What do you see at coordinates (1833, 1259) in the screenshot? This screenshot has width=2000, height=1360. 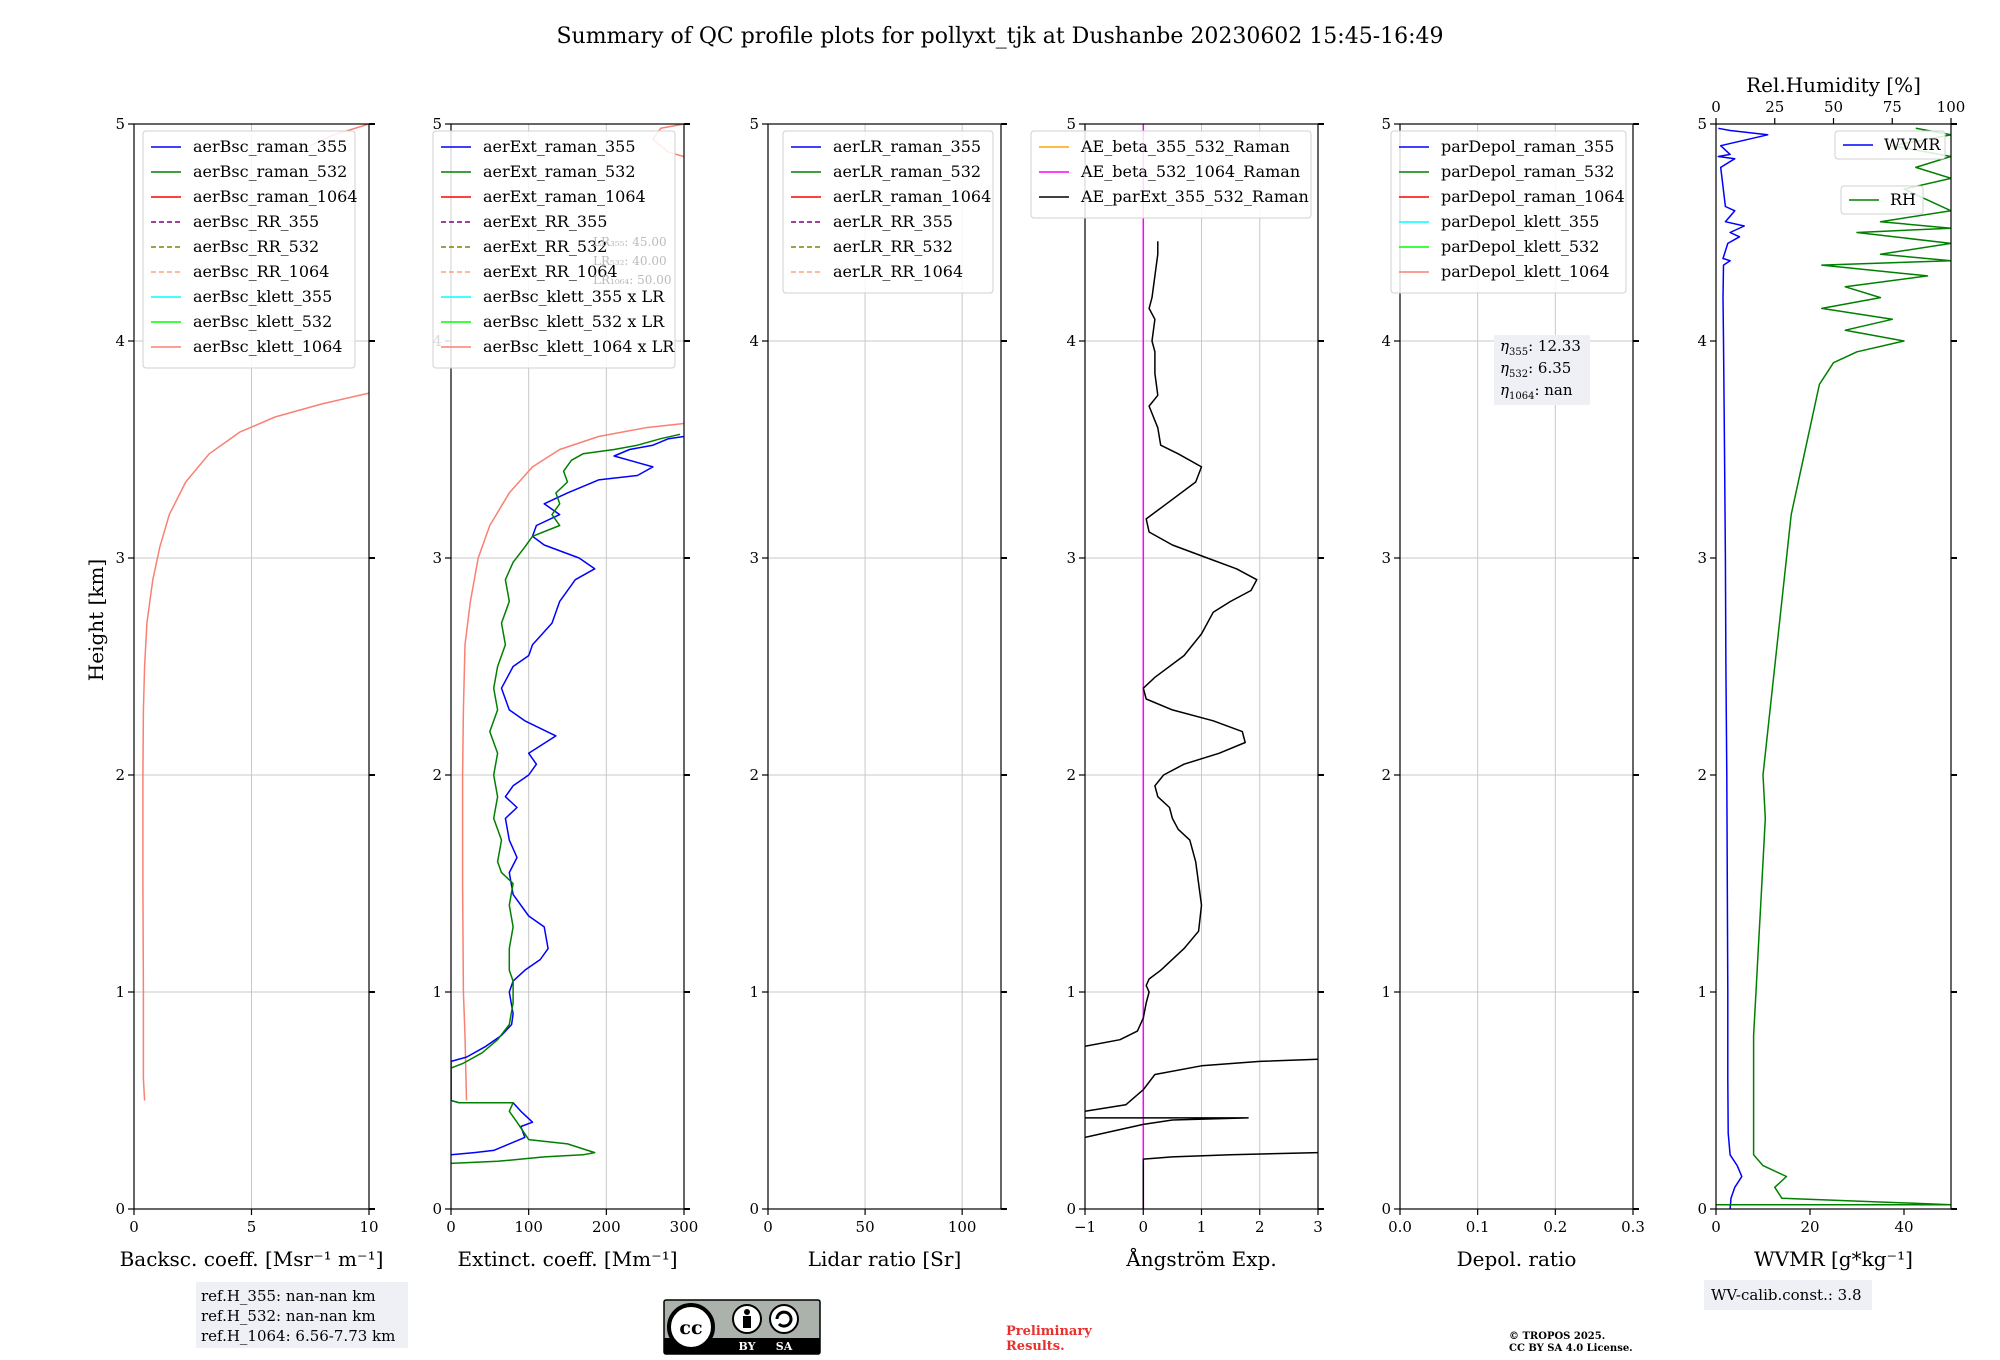 I see `x-axis-label: WVMR [g*kg⁻¹]` at bounding box center [1833, 1259].